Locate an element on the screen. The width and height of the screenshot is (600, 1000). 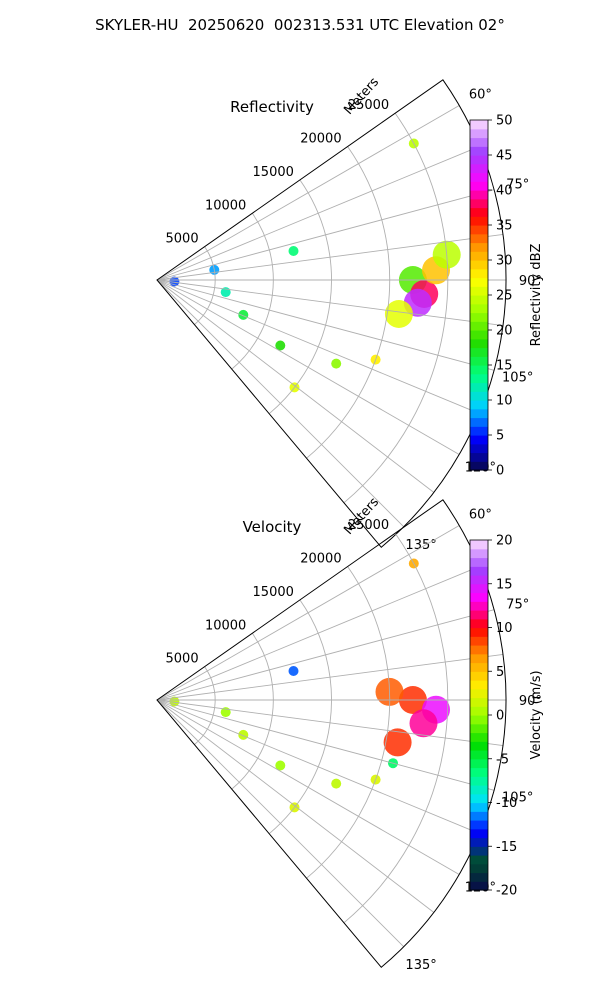
colorbar-tick-label: 20 is located at coordinates (504, 331).